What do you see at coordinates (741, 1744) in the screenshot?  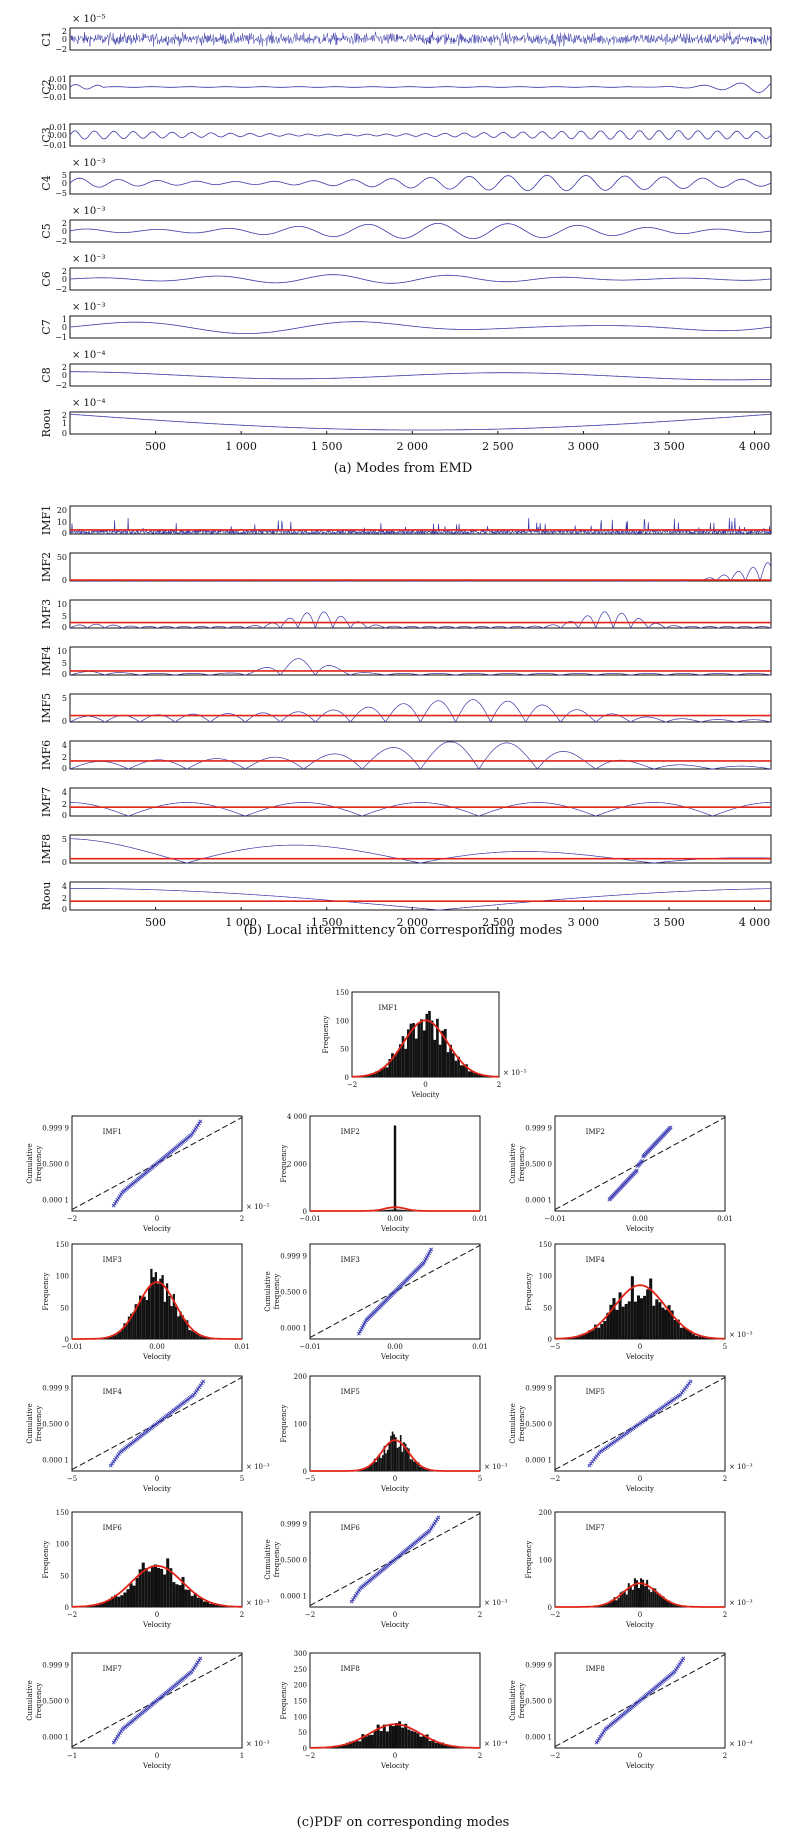 I see `axis-exponent: × 10⁻⁴` at bounding box center [741, 1744].